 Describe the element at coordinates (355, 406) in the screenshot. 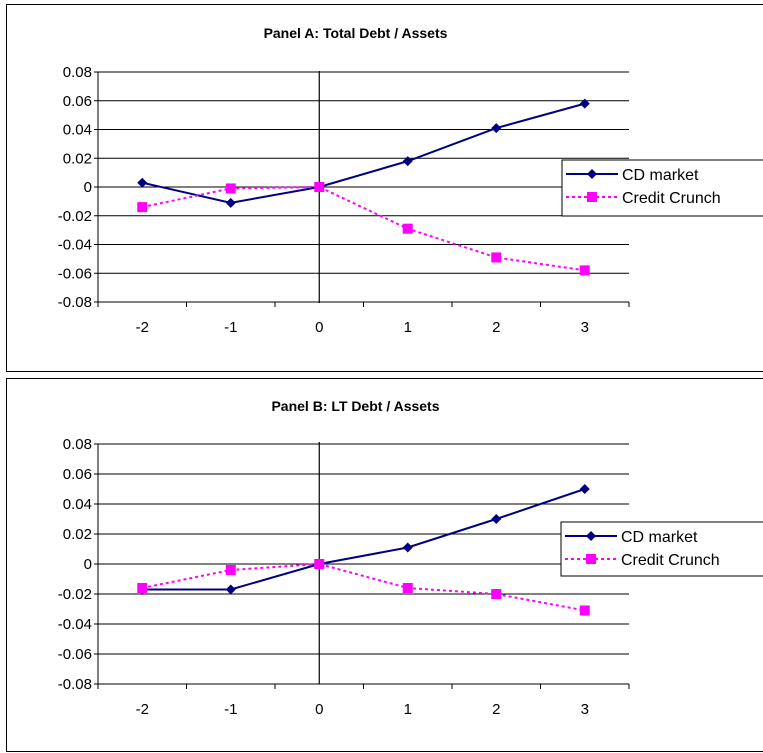

I see `chart-title: Panel B: LT Debt / Assets` at that location.